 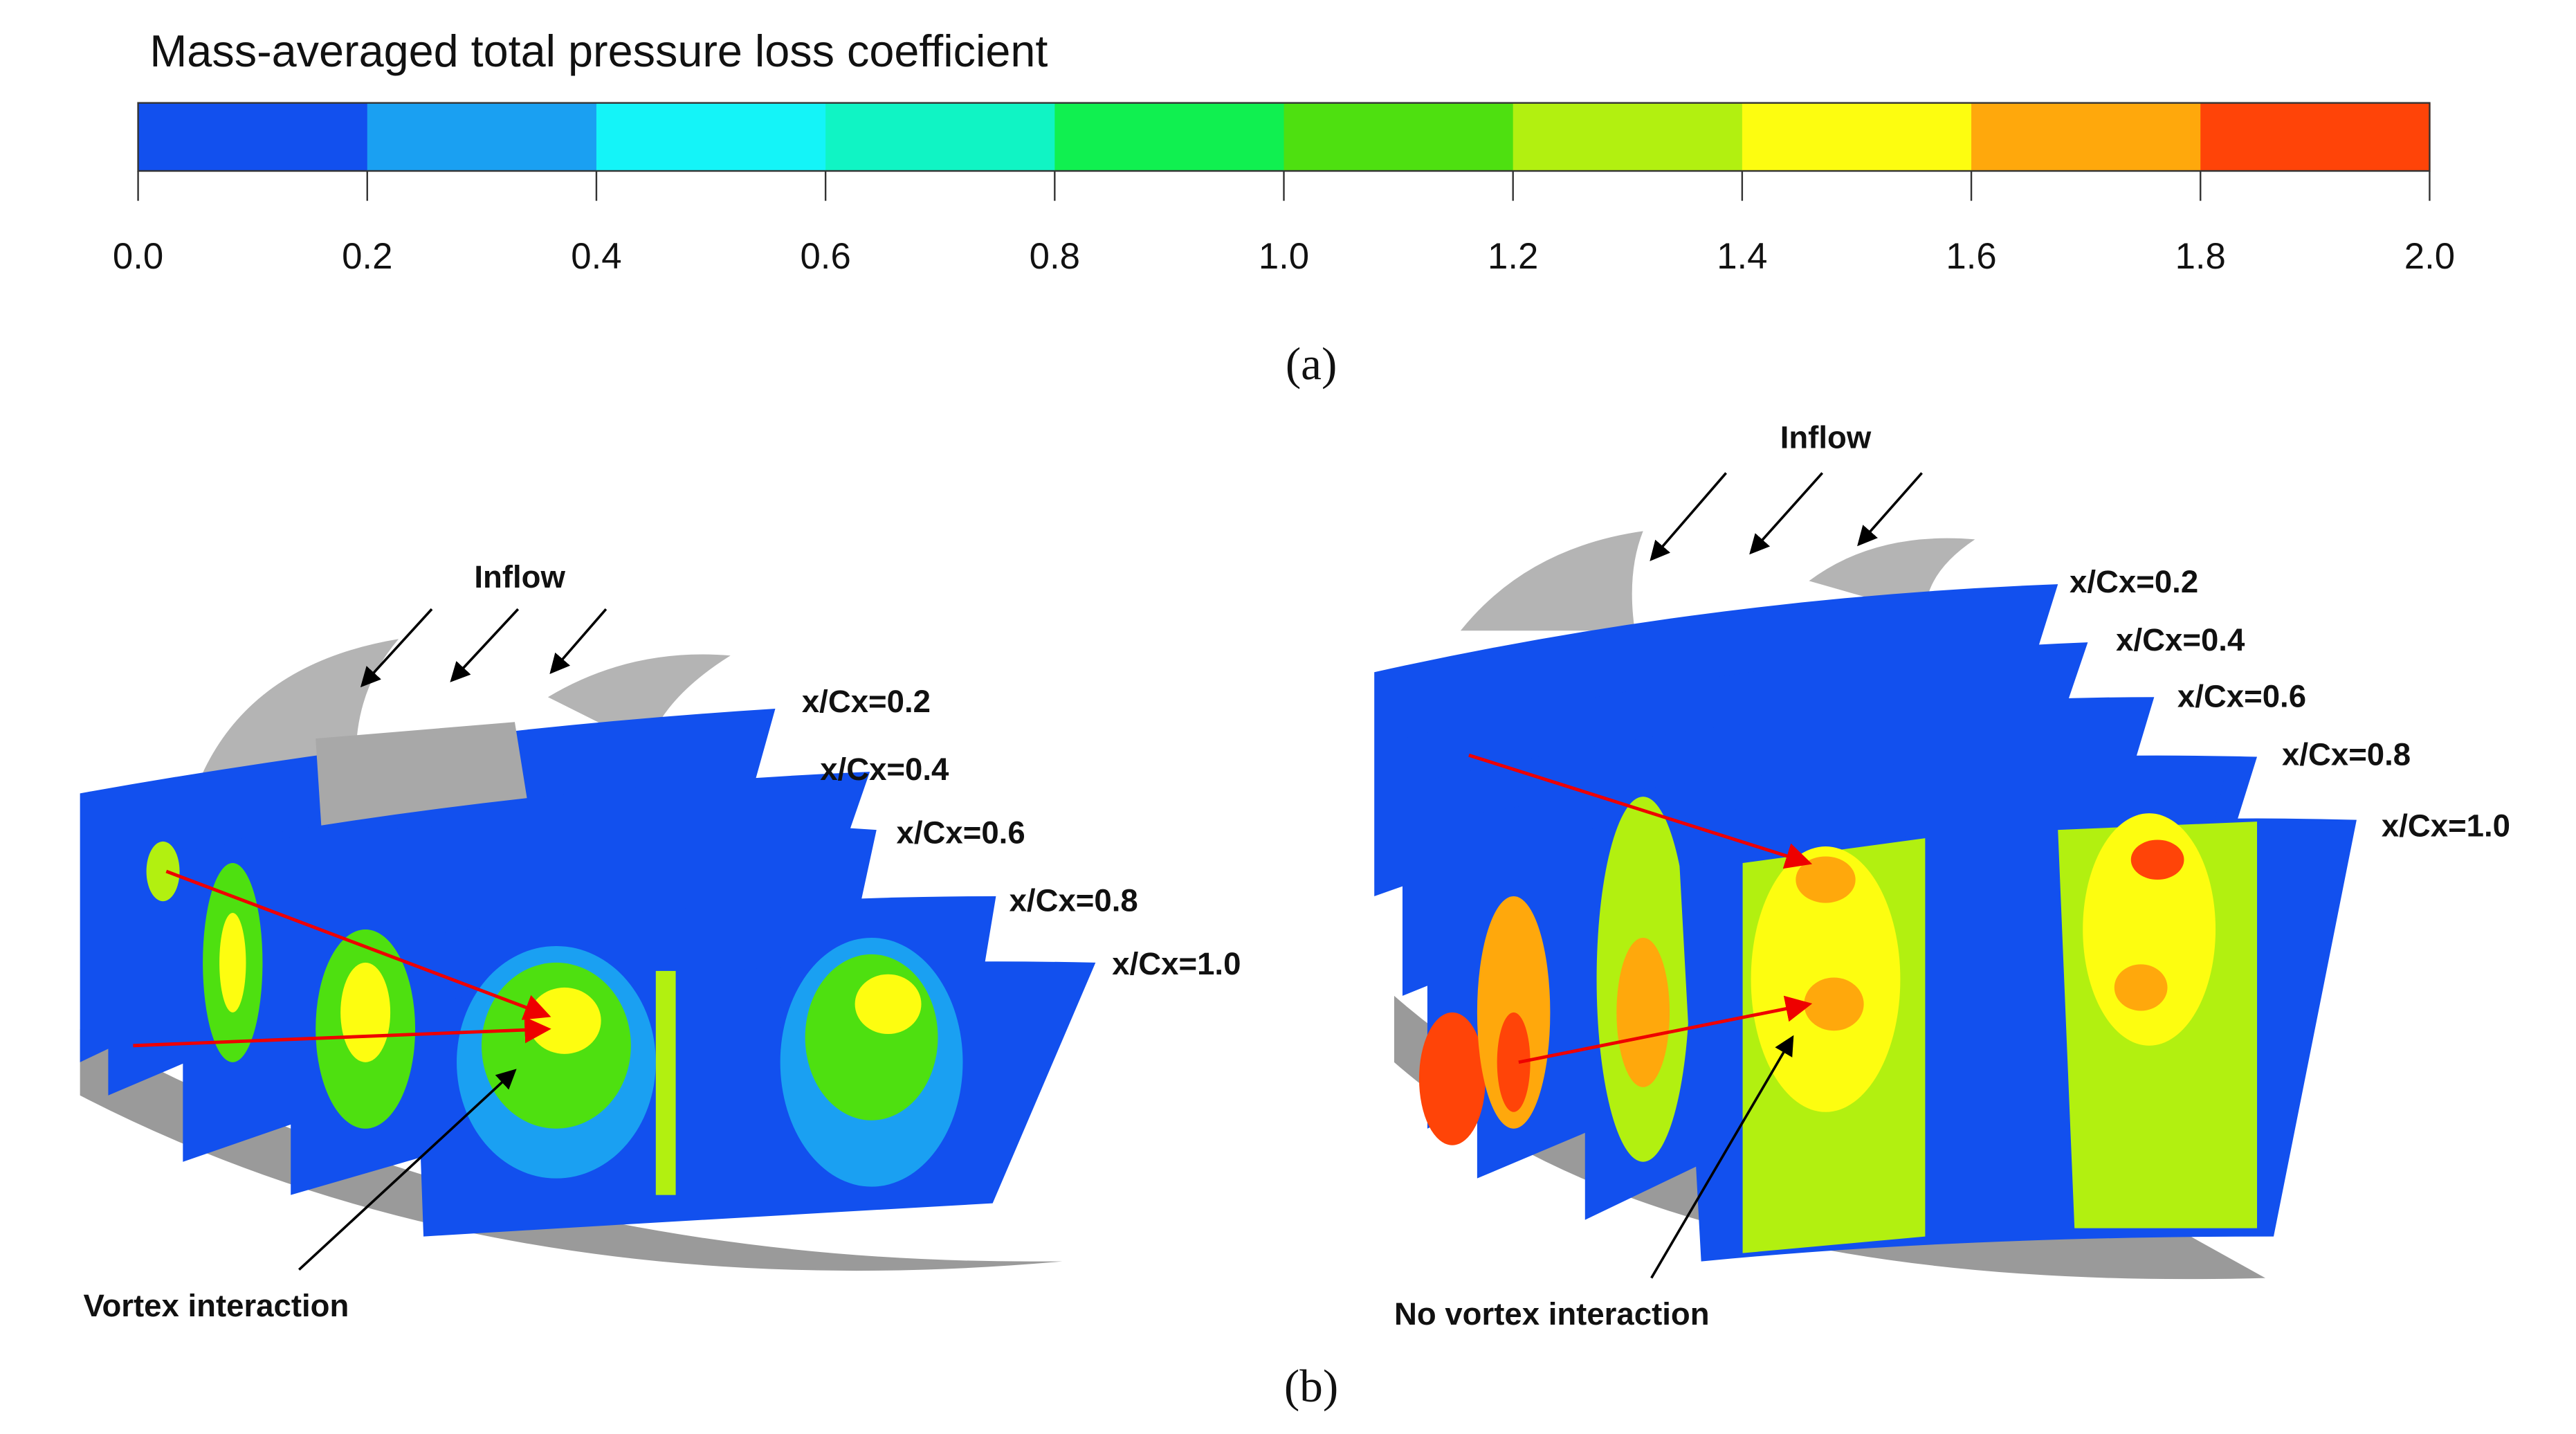 What do you see at coordinates (1055, 256) in the screenshot?
I see `tick-label: 0.8` at bounding box center [1055, 256].